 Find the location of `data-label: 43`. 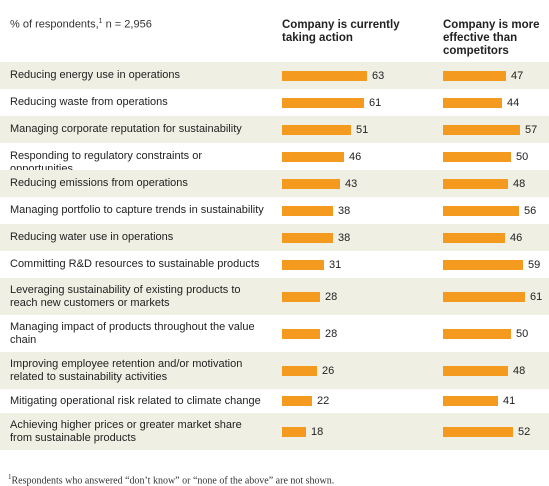

data-label: 43 is located at coordinates (351, 184).